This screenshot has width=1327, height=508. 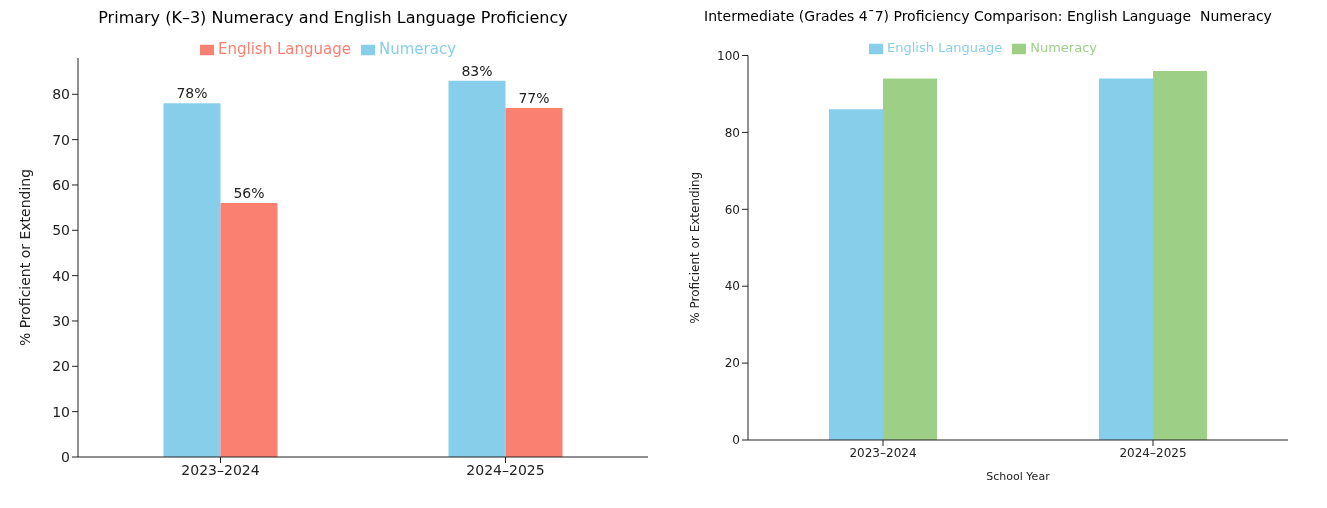 What do you see at coordinates (61, 411) in the screenshot?
I see `y-tick-label: 10` at bounding box center [61, 411].